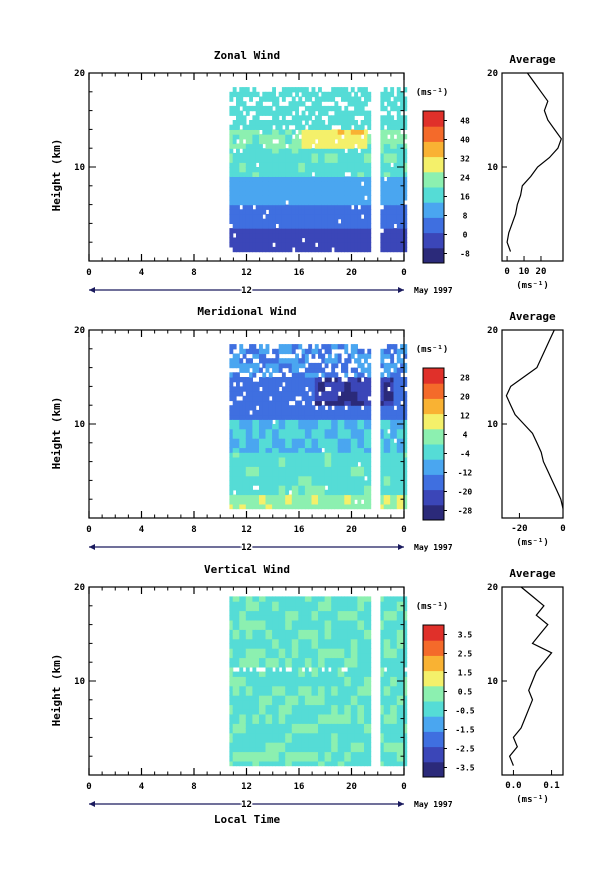 This screenshot has height=873, width=616. What do you see at coordinates (506, 272) in the screenshot?
I see `average-x-tick-label: 0` at bounding box center [506, 272].